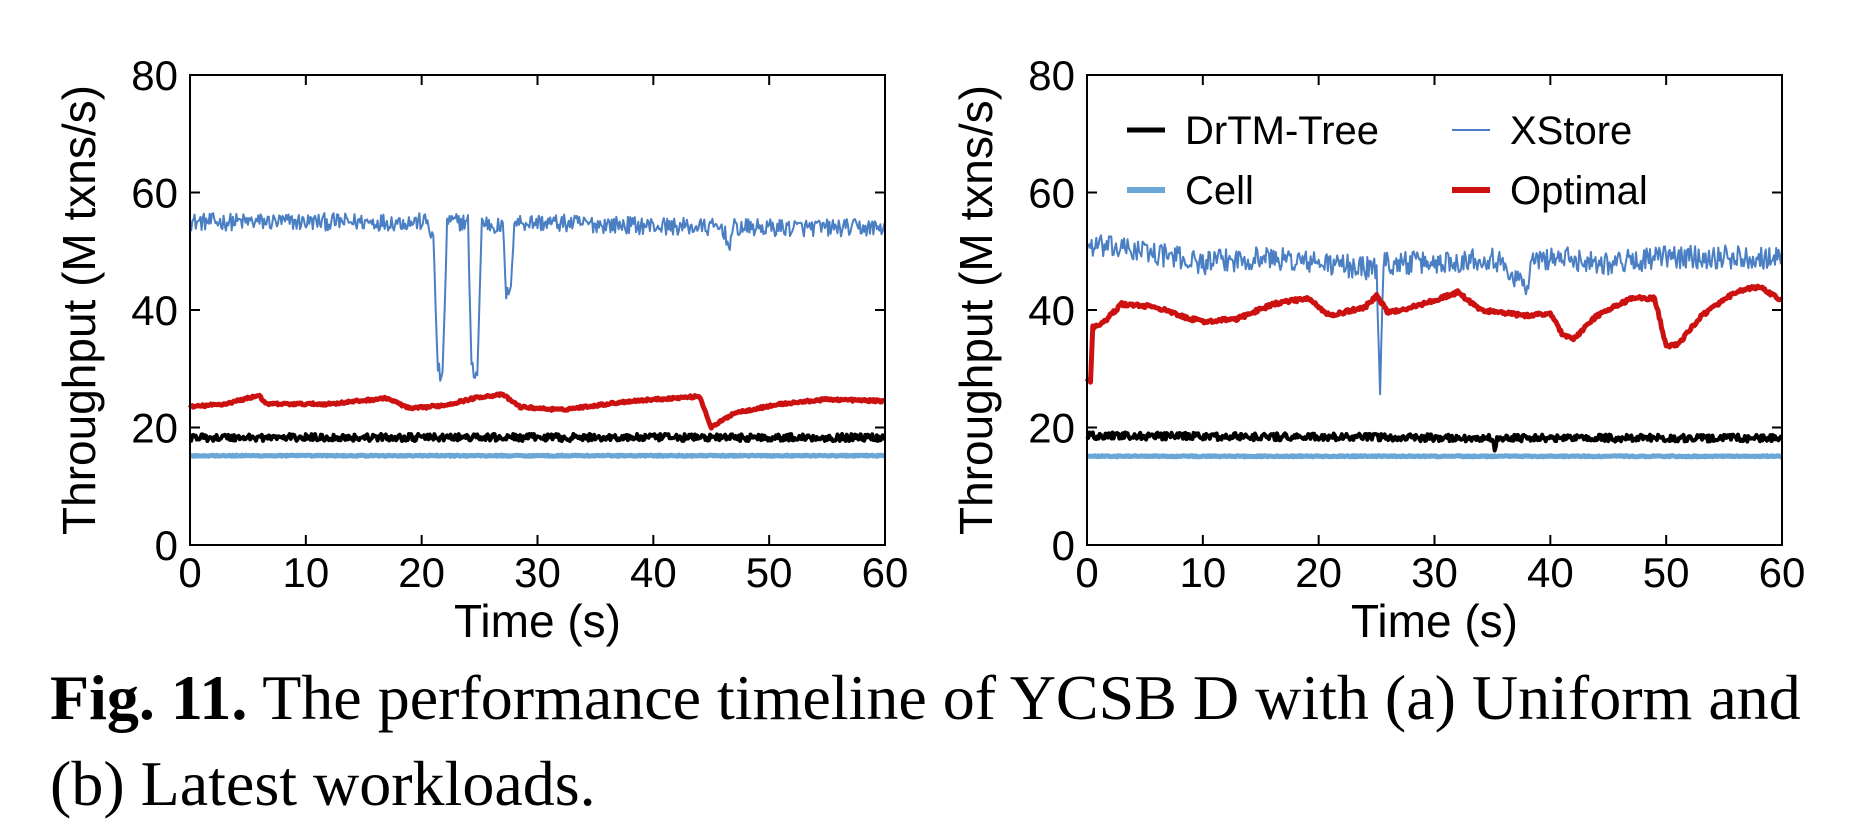 Image resolution: width=1874 pixels, height=827 pixels. I want to click on legend-label-optimal: Optimal, so click(1579, 191).